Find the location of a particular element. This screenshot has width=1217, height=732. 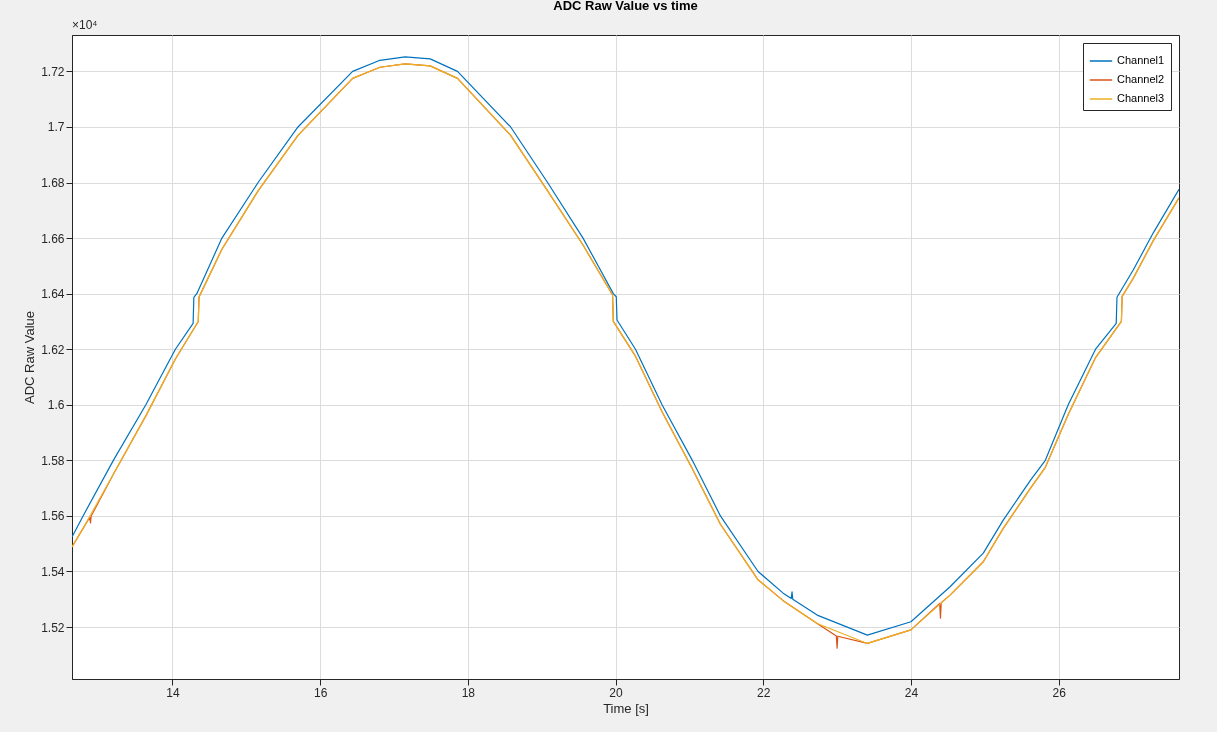

y-tick-label: 1.54 is located at coordinates (53, 571).